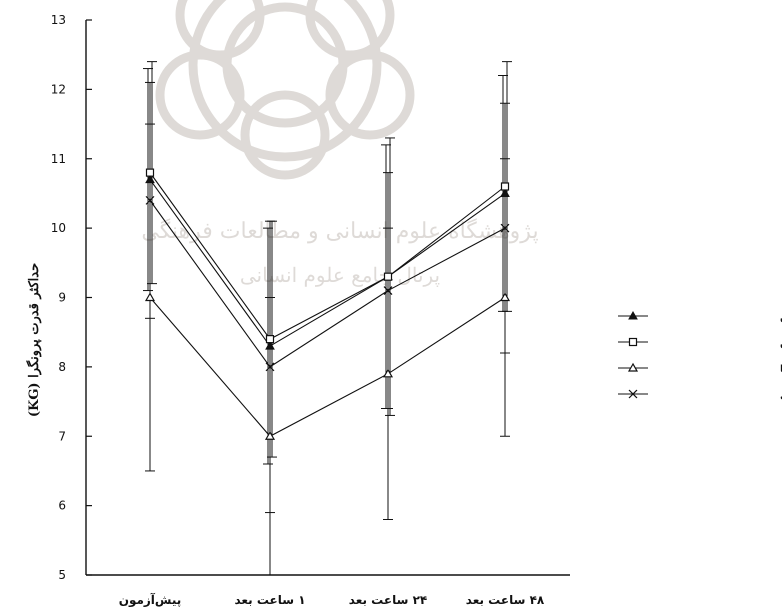 This screenshot has height=610, width=782. I want to click on y-tick-label: 10, so click(58, 228).